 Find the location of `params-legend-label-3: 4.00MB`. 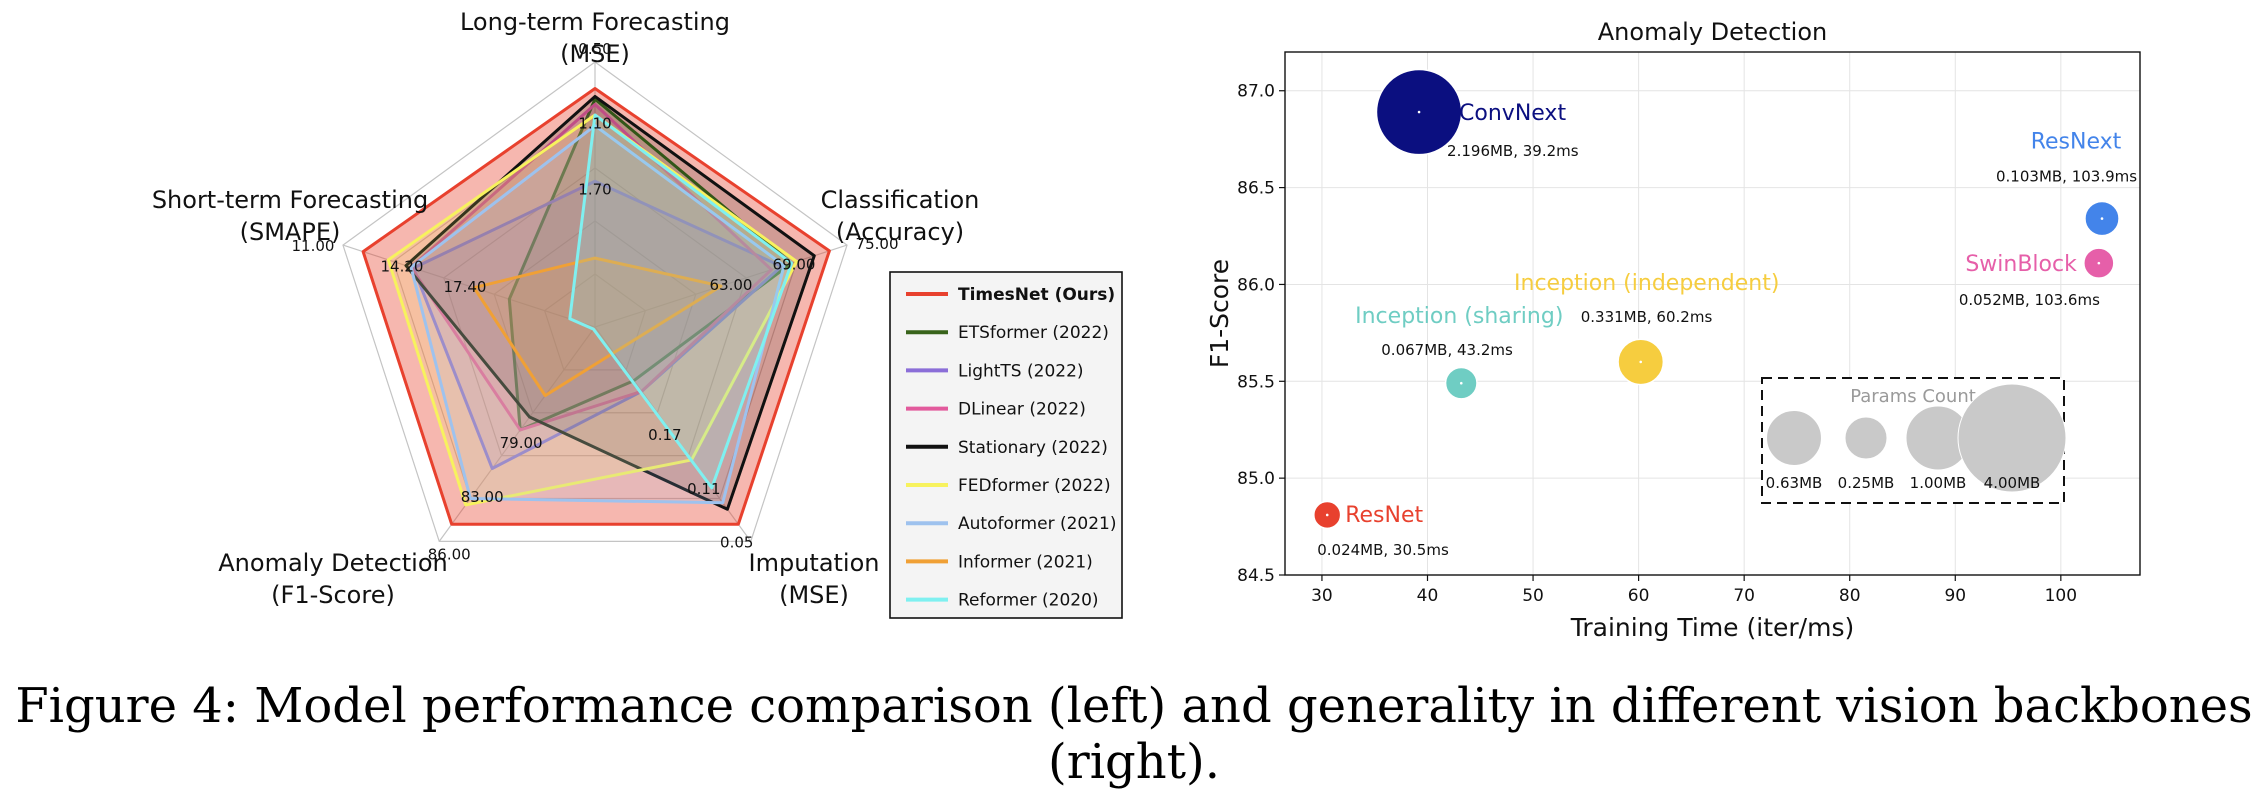

params-legend-label-3: 4.00MB is located at coordinates (2012, 483).